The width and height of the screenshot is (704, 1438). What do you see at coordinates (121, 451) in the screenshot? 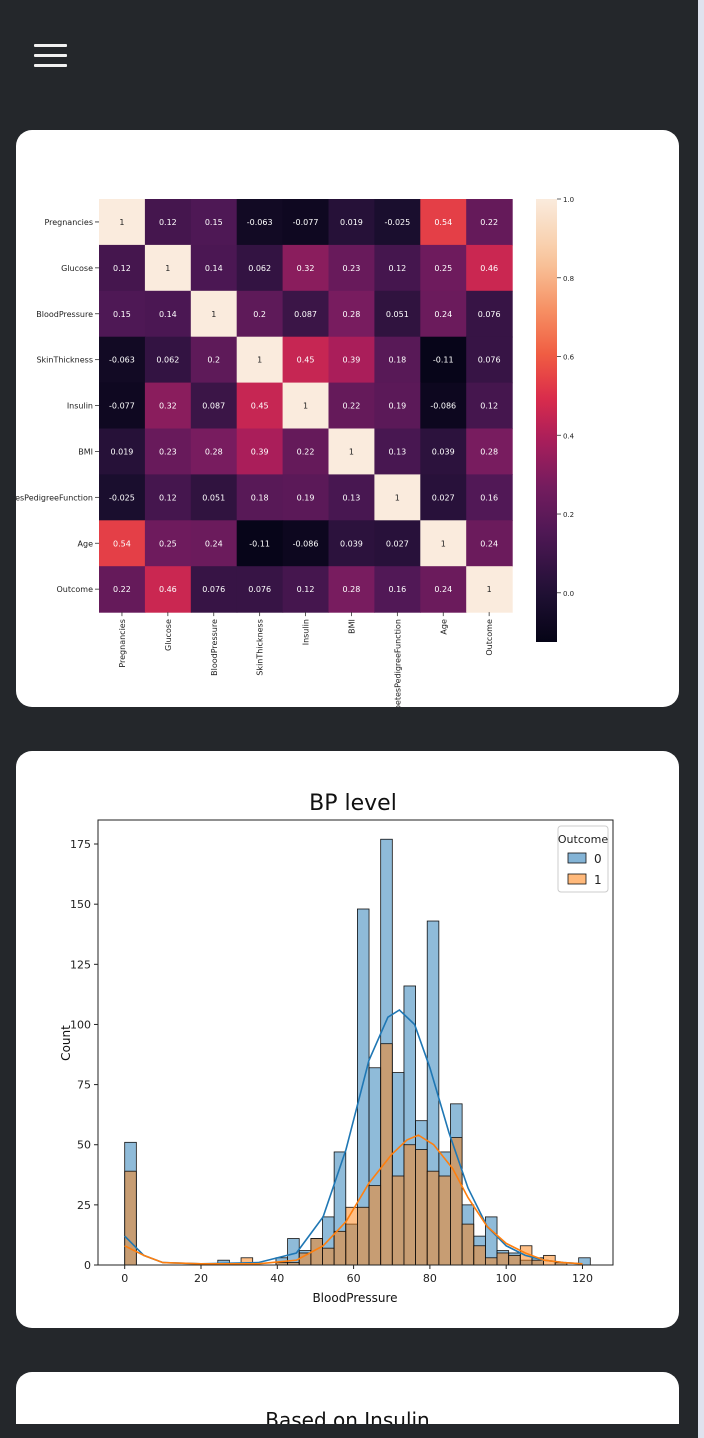
I see `heatmap-cell-label: 0.019` at bounding box center [121, 451].